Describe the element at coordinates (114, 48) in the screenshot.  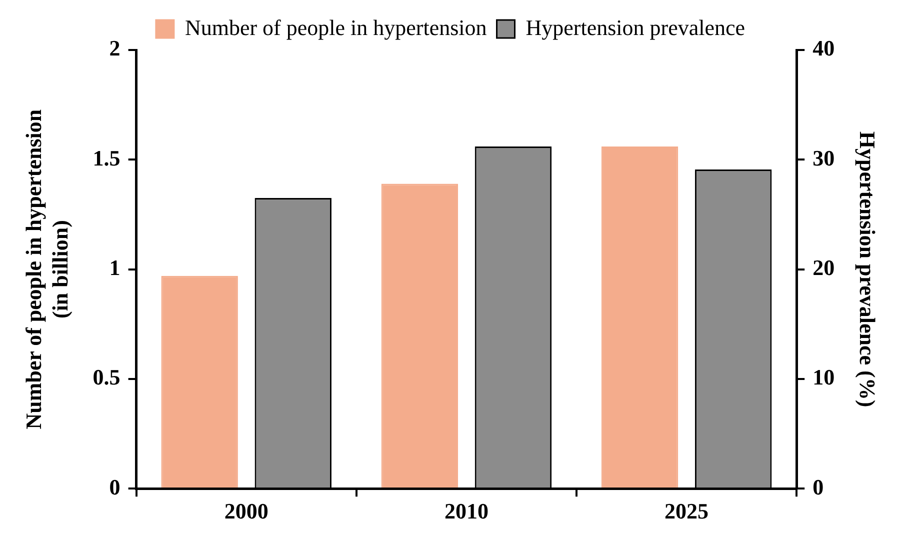
I see `y-tick-label: 2` at that location.